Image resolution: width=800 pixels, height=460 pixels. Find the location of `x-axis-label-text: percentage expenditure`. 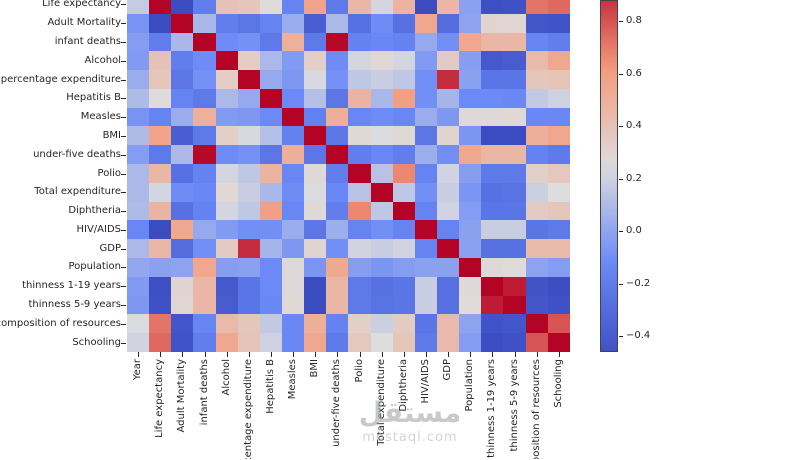

x-axis-label-text: percentage expenditure is located at coordinates (248, 409).